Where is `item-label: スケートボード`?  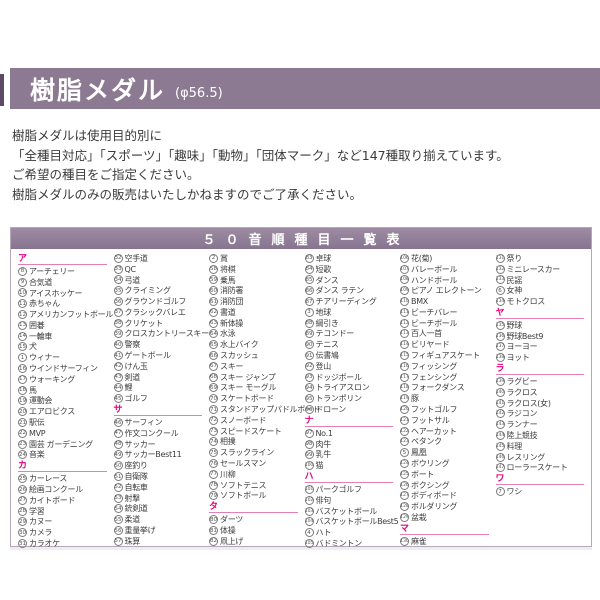 item-label: スケートボード is located at coordinates (247, 399).